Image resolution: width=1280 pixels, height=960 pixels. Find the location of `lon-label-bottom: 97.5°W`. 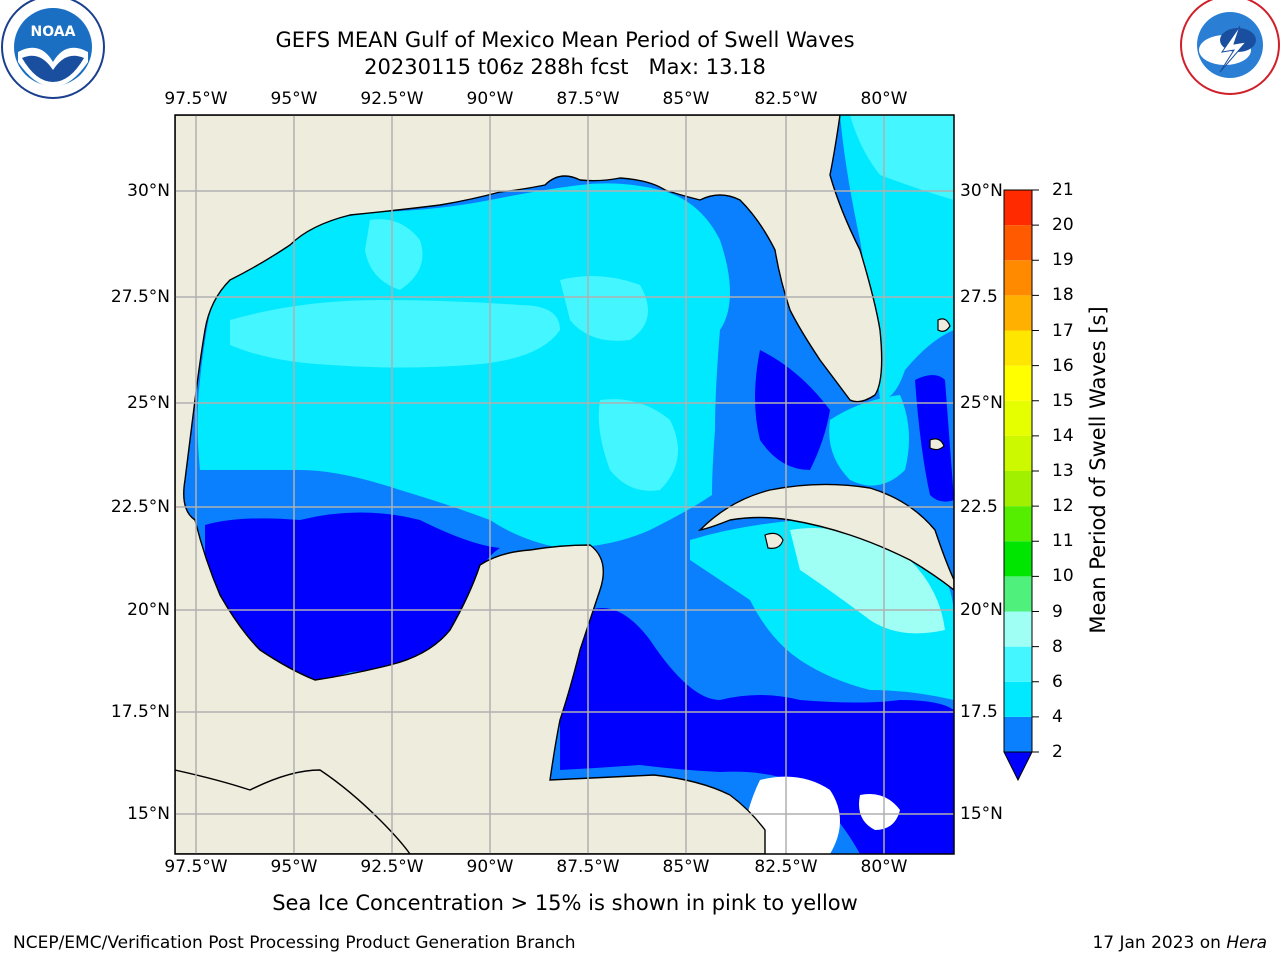

lon-label-bottom: 97.5°W is located at coordinates (196, 867).